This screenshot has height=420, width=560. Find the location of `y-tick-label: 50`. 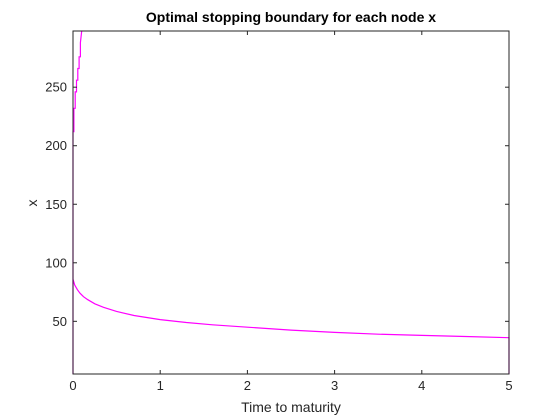

y-tick-label: 50 is located at coordinates (60, 321).